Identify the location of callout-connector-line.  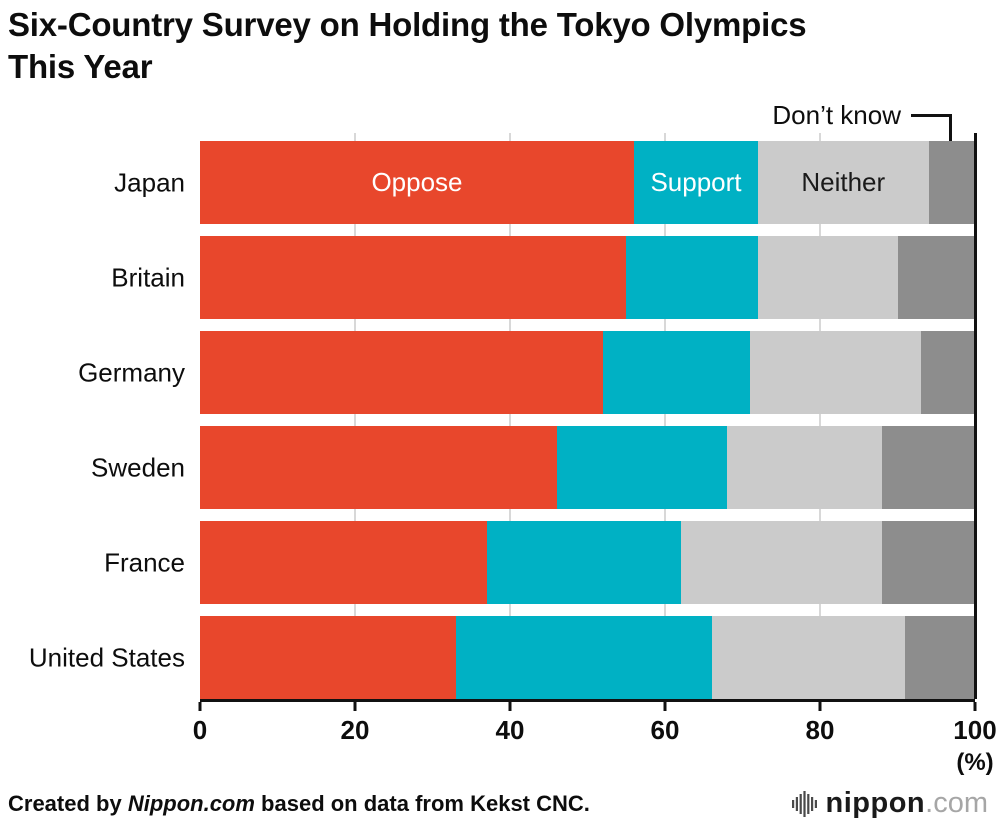
(931, 129).